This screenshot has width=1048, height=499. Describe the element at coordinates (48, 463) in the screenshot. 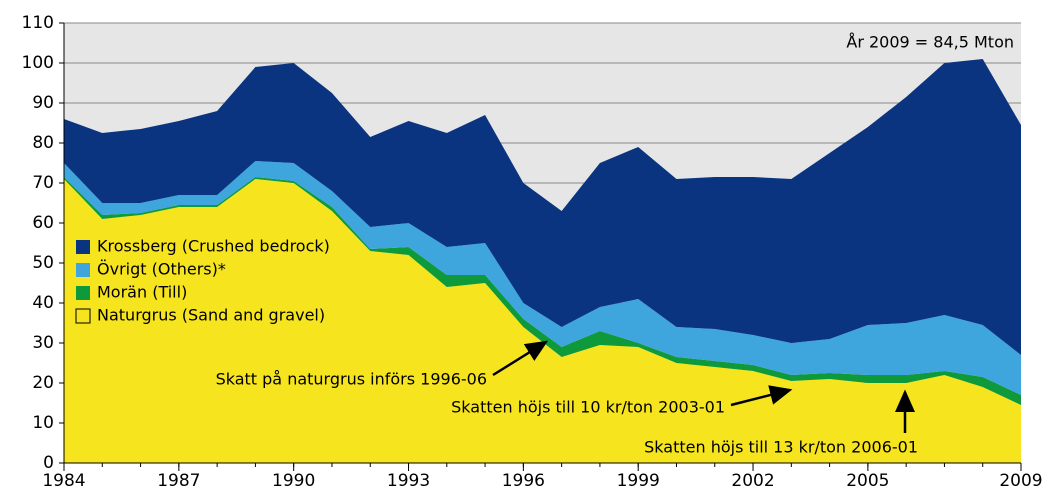

I see `y-tick-label: 0` at that location.